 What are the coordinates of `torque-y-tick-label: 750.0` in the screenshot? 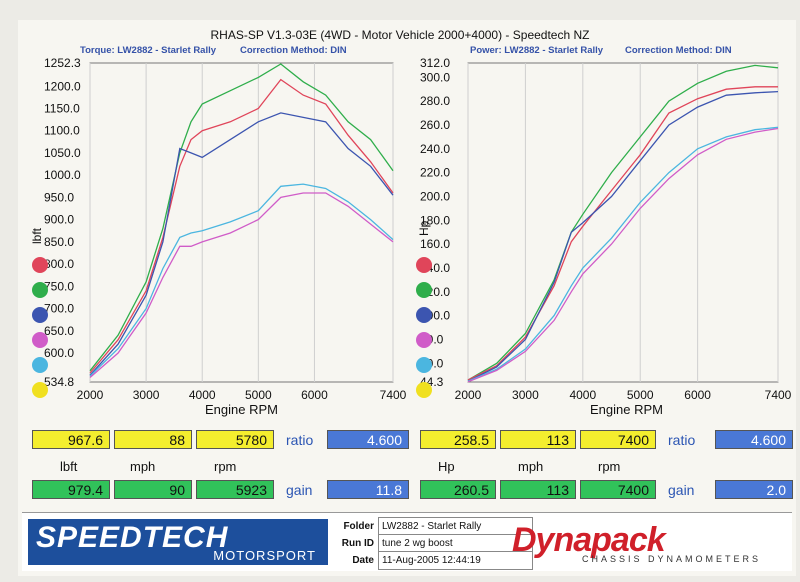 It's located at (59, 286).